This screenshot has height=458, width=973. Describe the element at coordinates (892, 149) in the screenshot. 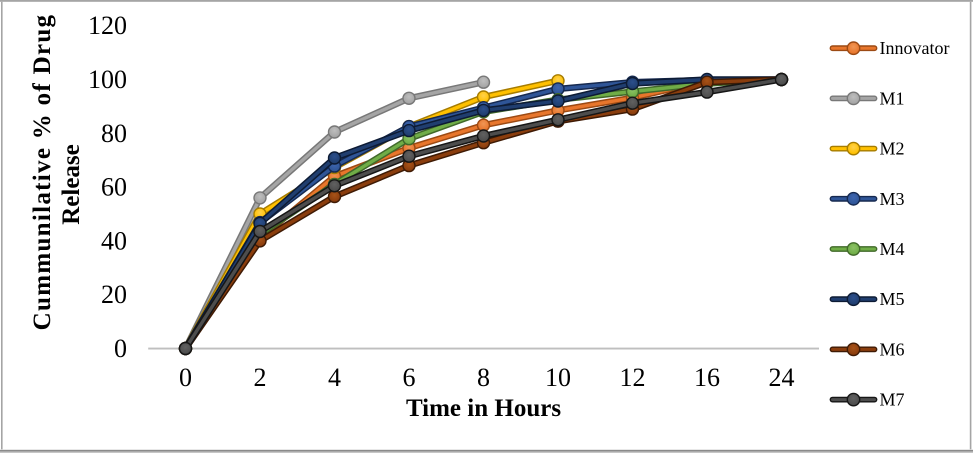

I see `svg-text: M2` at that location.